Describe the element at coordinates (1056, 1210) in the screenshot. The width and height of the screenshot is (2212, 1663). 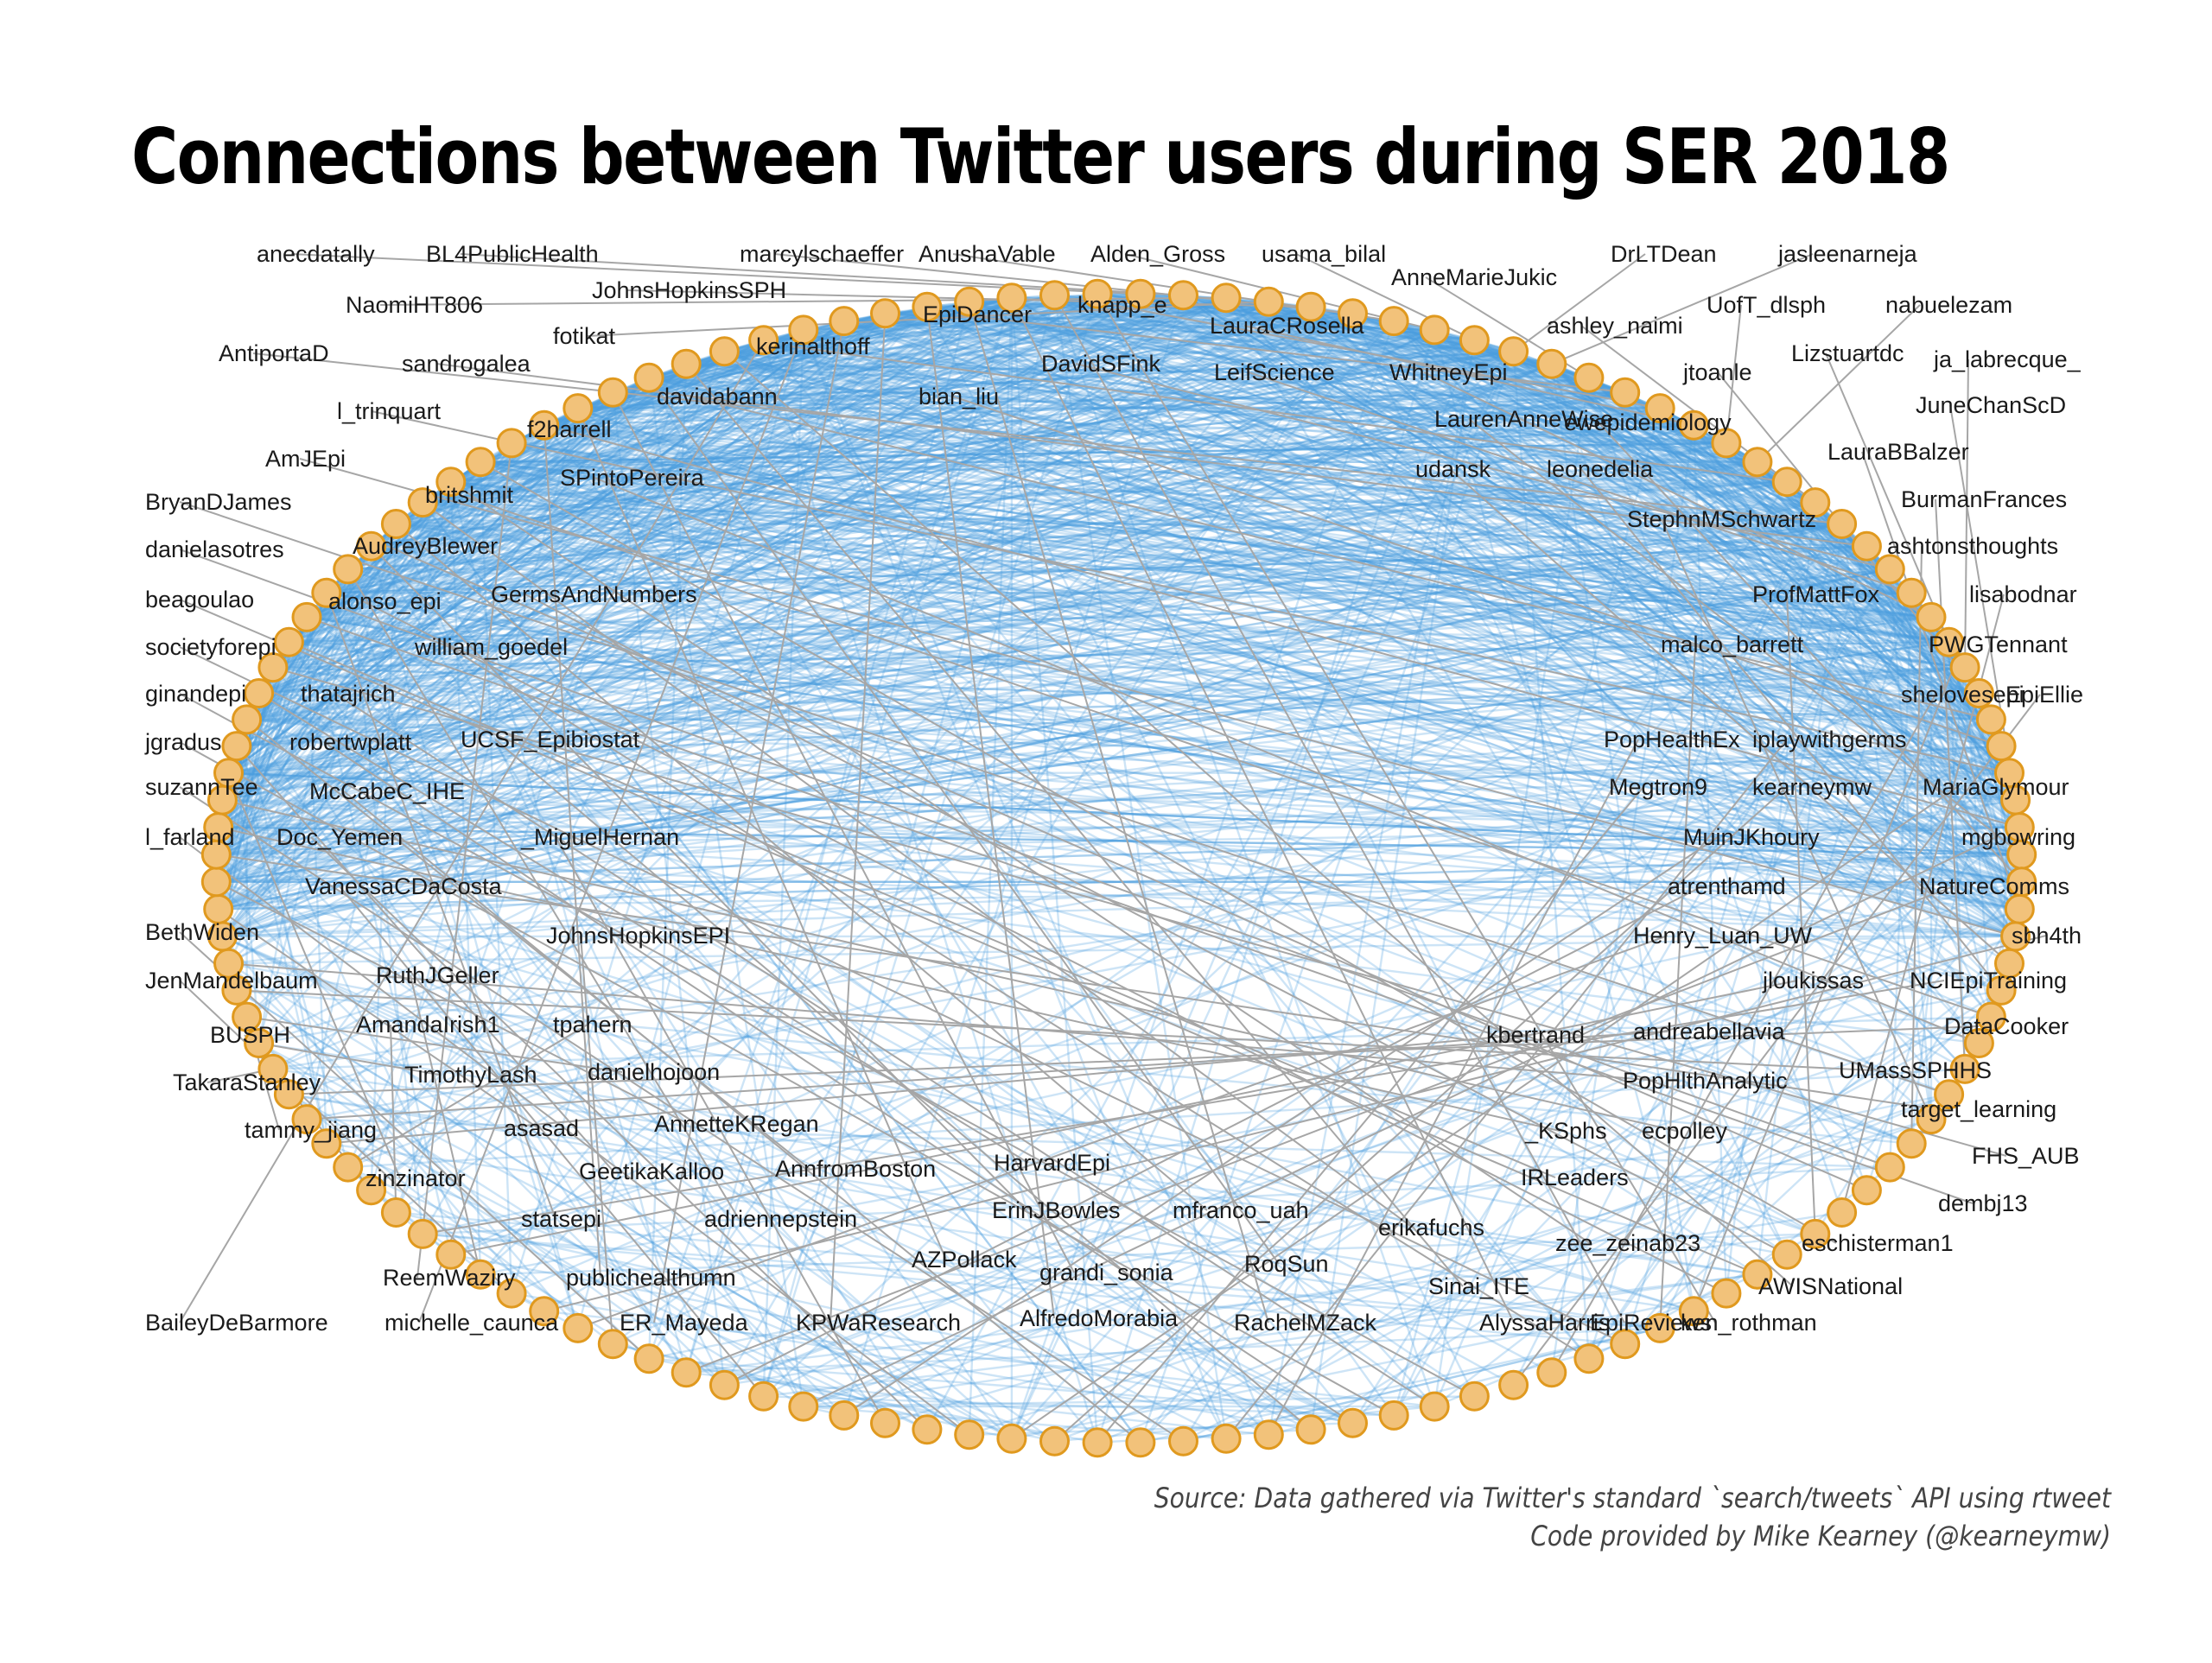
I see `node-label: ErinJBowles` at that location.